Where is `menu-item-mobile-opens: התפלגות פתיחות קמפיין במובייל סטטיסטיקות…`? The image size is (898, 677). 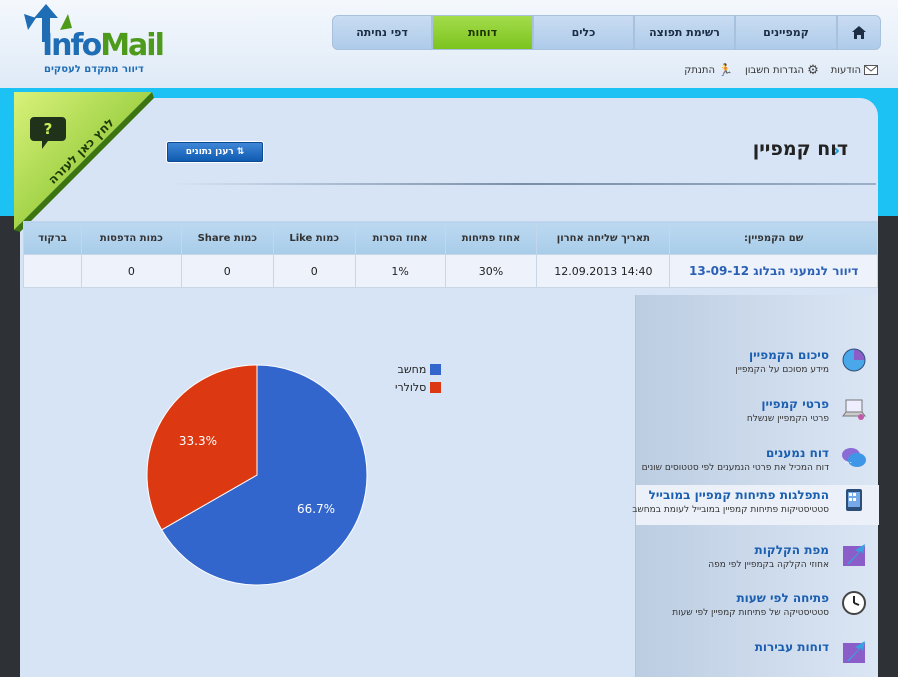
menu-item-mobile-opens: התפלגות פתיחות קמפיין במובייל סטטיסטיקות… is located at coordinates (755, 505).